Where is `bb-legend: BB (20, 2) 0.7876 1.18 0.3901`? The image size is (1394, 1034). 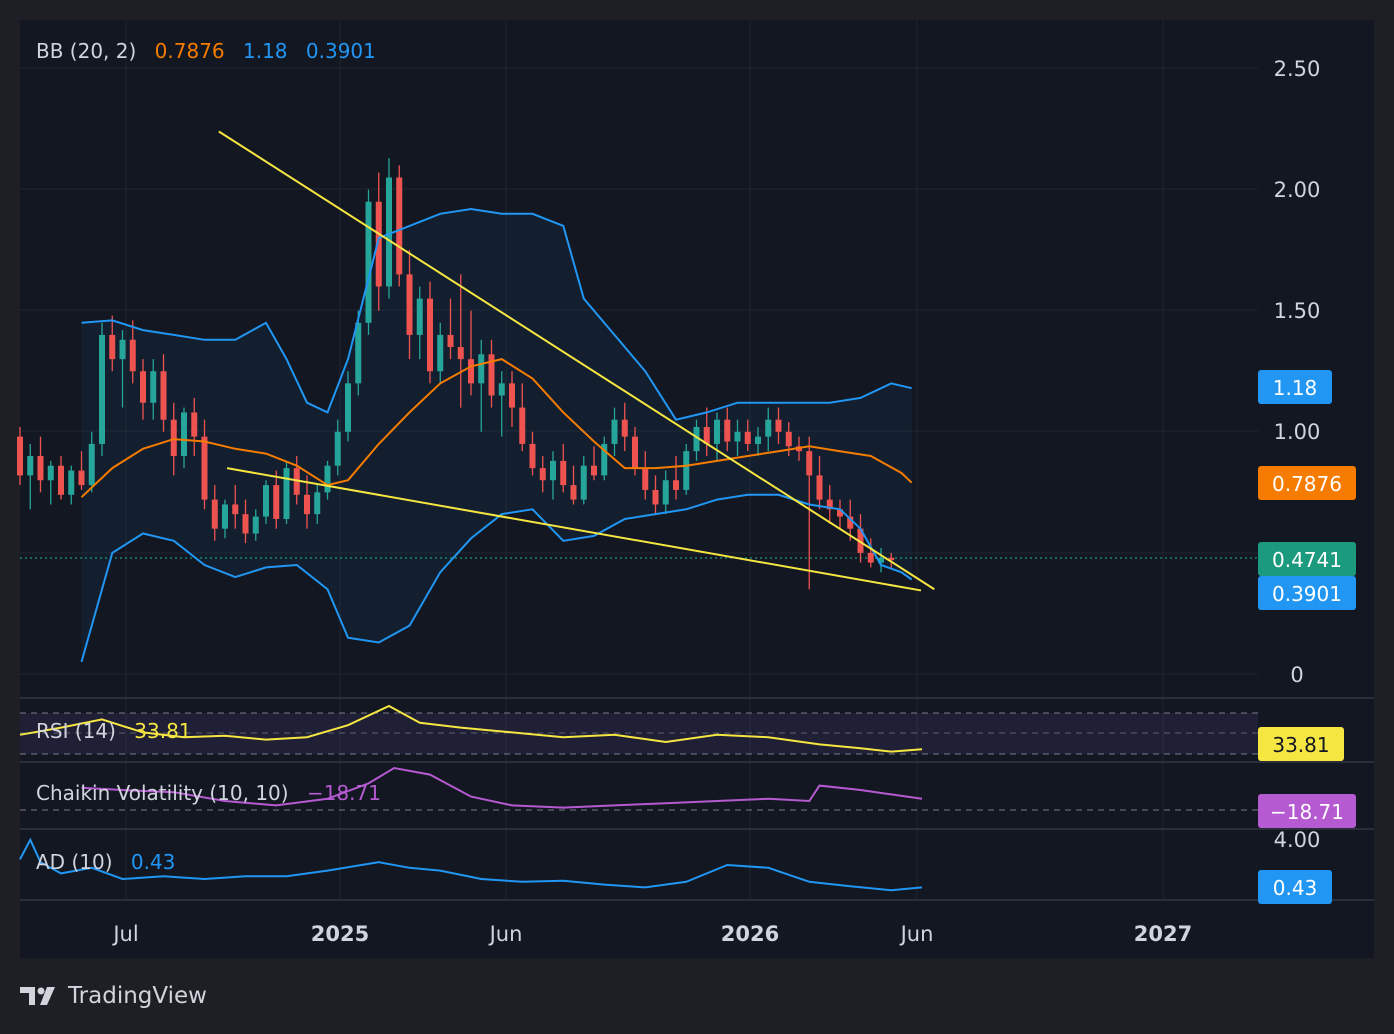
bb-legend: BB (20, 2) 0.7876 1.18 0.3901 is located at coordinates (206, 51).